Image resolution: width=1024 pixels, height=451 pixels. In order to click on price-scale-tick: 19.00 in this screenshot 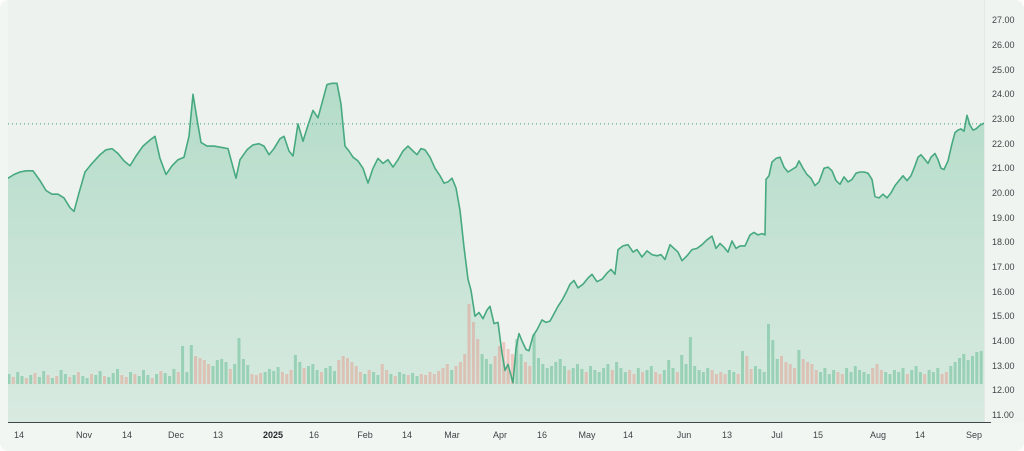, I will do `click(1003, 217)`.